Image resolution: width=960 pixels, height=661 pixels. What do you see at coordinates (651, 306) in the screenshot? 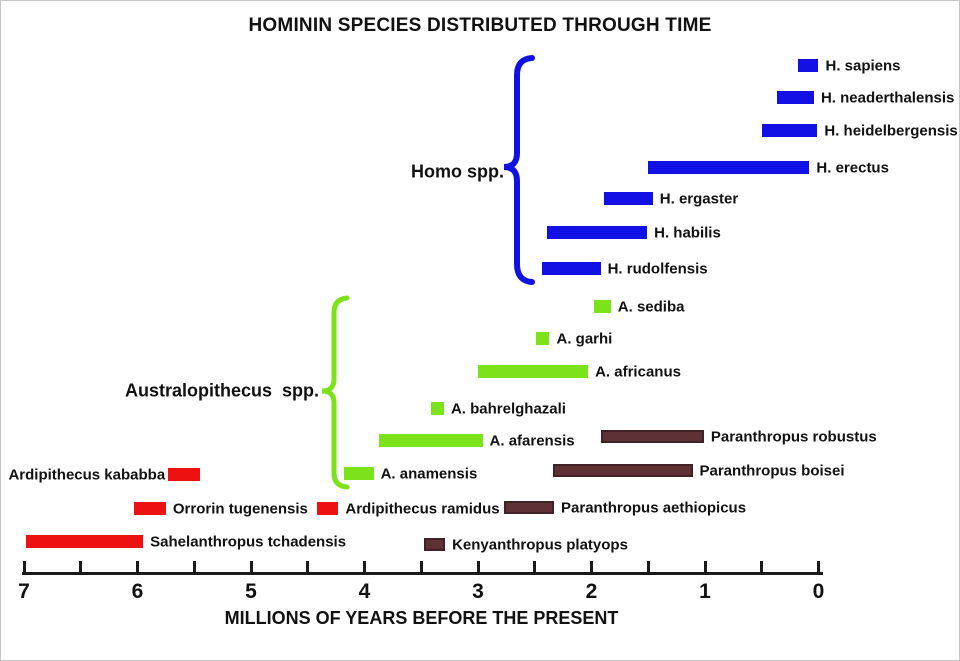
I see `species-label: A. sediba` at bounding box center [651, 306].